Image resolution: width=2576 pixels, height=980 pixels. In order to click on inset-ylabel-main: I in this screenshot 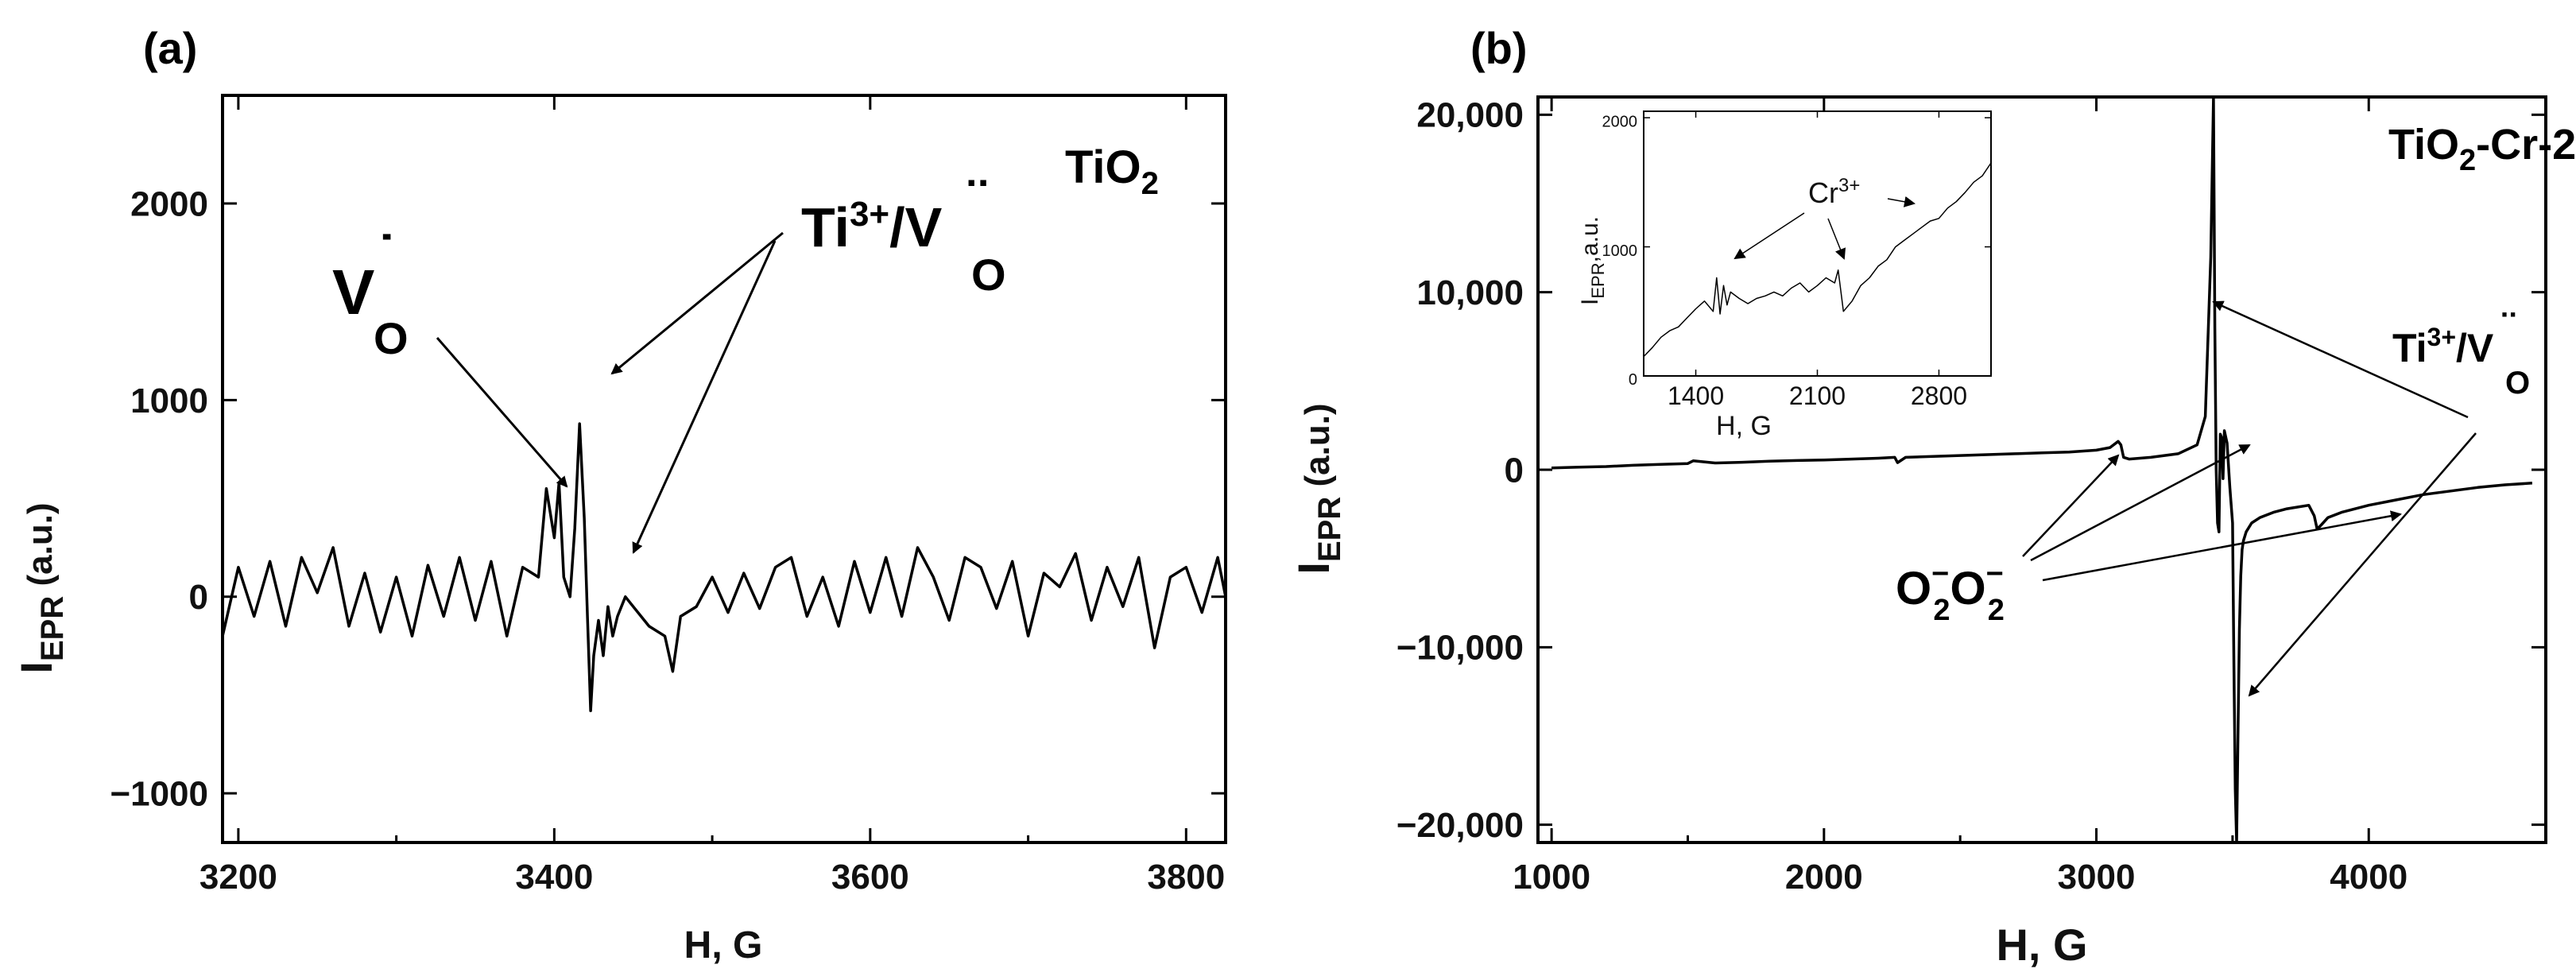, I will do `click(1590, 302)`.